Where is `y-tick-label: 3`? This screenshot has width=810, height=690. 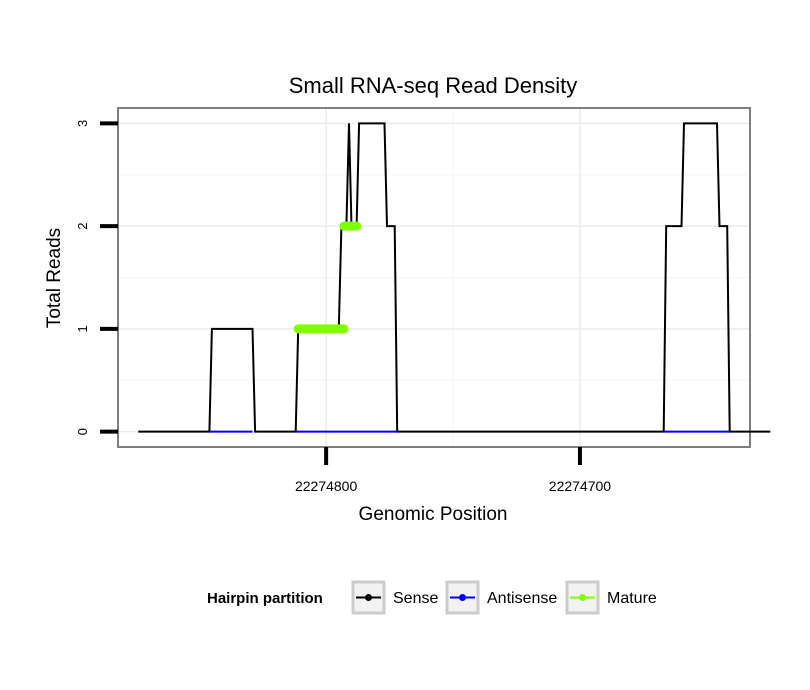 y-tick-label: 3 is located at coordinates (82, 123).